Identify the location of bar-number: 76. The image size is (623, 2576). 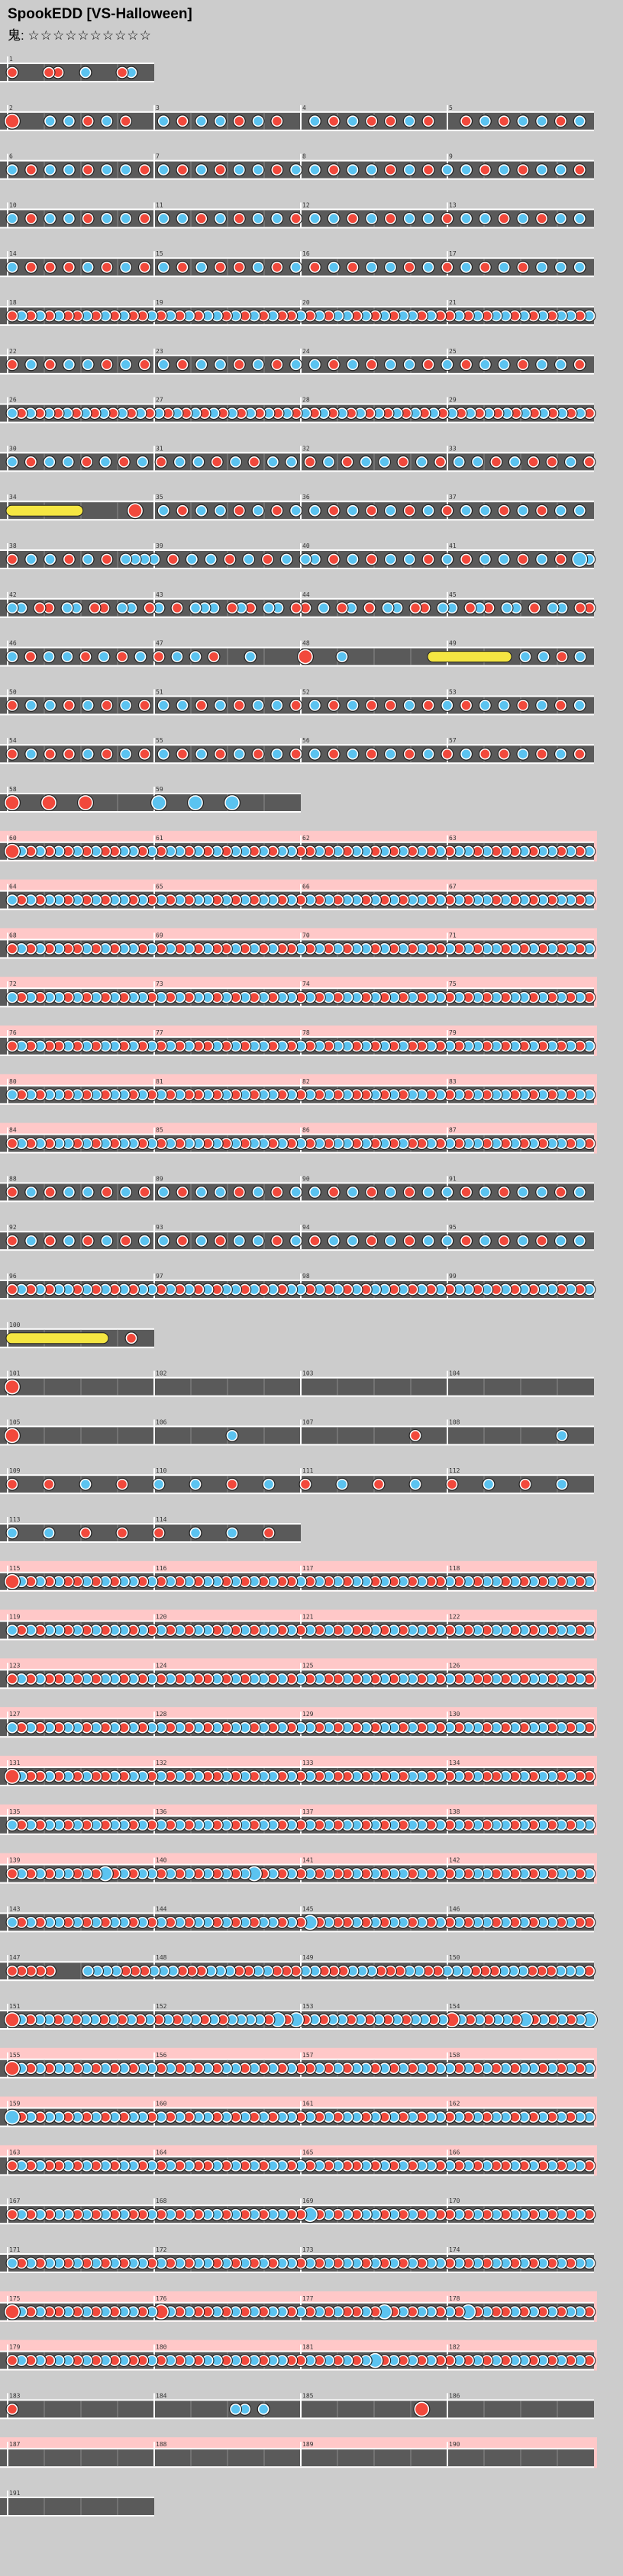
(13, 1032).